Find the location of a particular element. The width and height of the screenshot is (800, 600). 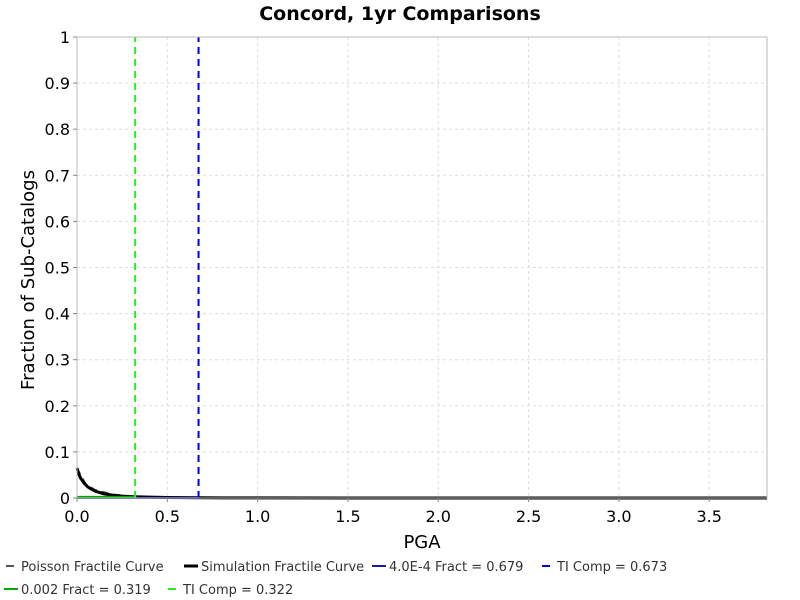

legend-label: Simulation Fractile Curve is located at coordinates (282, 567).